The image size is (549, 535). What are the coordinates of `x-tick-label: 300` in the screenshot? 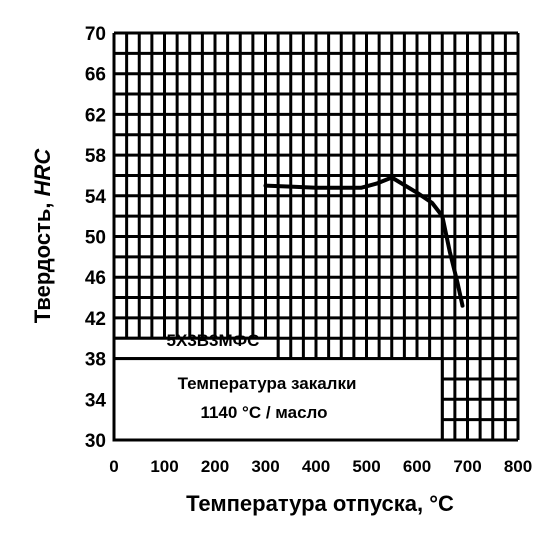 It's located at (265, 466).